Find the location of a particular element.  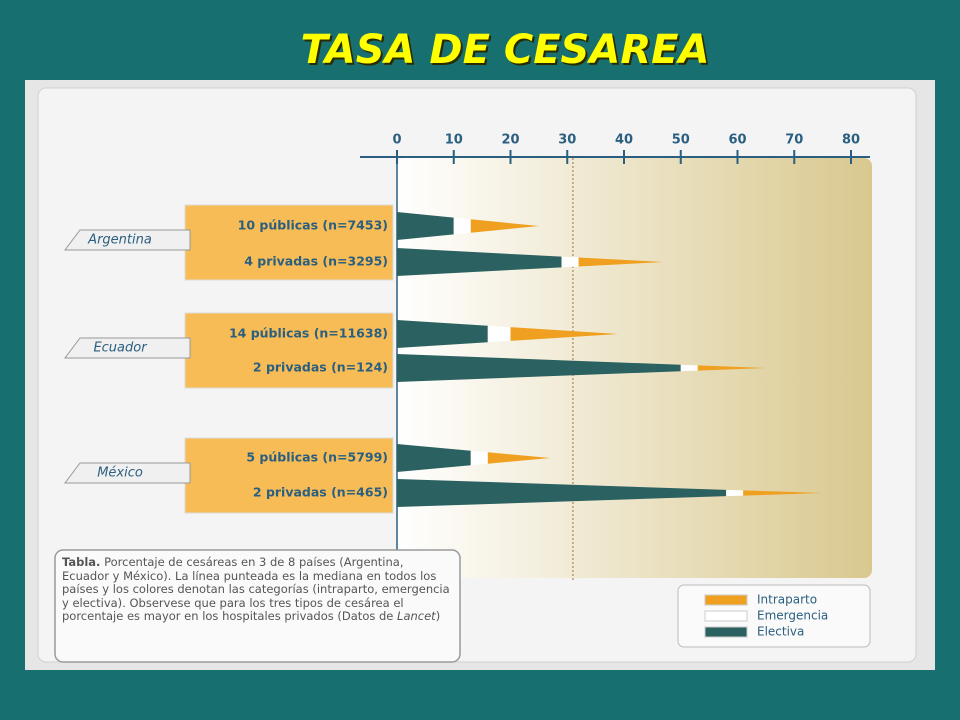

x-tick-label: 60 is located at coordinates (737, 140).